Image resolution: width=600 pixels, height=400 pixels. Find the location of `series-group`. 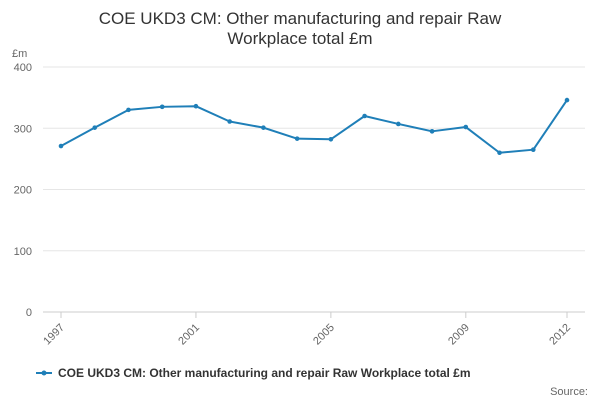

series-group is located at coordinates (314, 126).